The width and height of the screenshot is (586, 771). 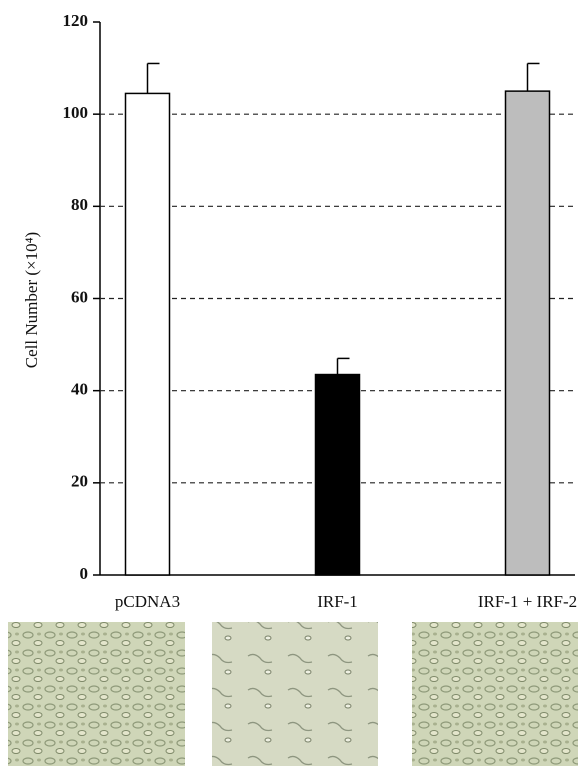 I want to click on y-tick-label: 120, so click(x=76, y=20).